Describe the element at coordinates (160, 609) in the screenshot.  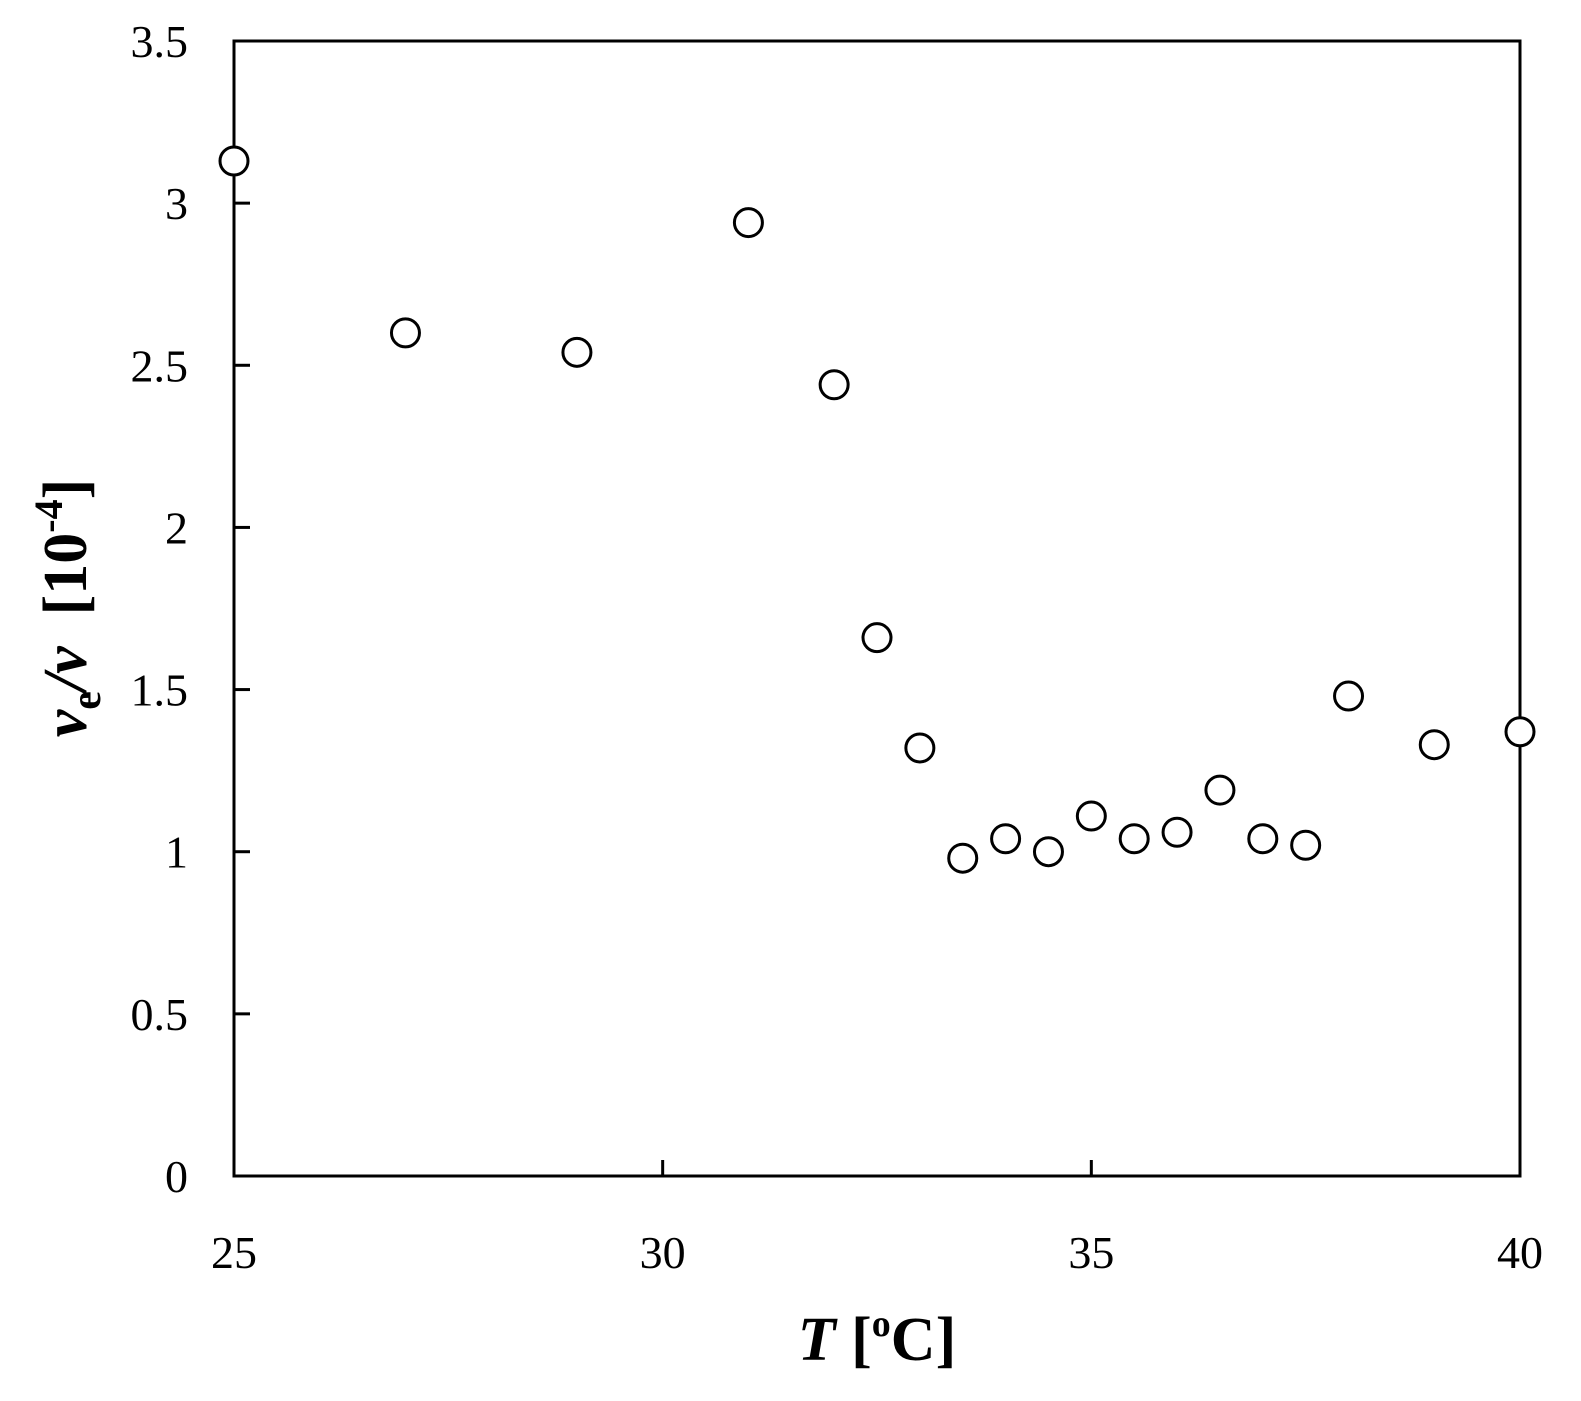
I see `y-axis-tick-labels: 0 0.5 1 1.5 2 2.5 3 3.5` at that location.